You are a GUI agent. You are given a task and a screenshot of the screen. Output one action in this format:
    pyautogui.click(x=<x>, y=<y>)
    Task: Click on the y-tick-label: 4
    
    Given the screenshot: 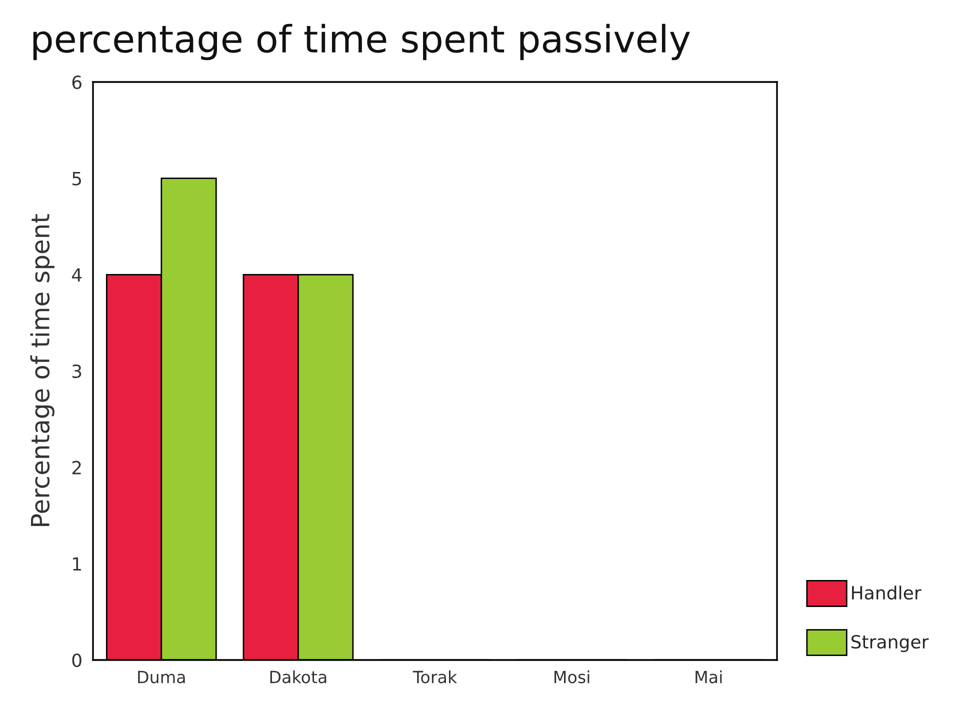 What is the action you would take?
    pyautogui.click(x=77, y=275)
    